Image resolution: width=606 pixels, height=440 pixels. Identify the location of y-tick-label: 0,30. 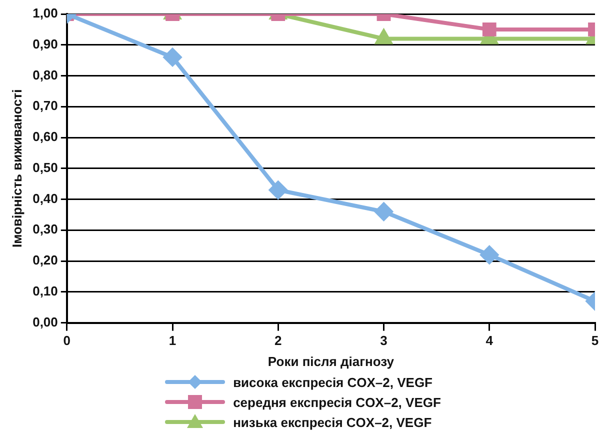
(45, 229).